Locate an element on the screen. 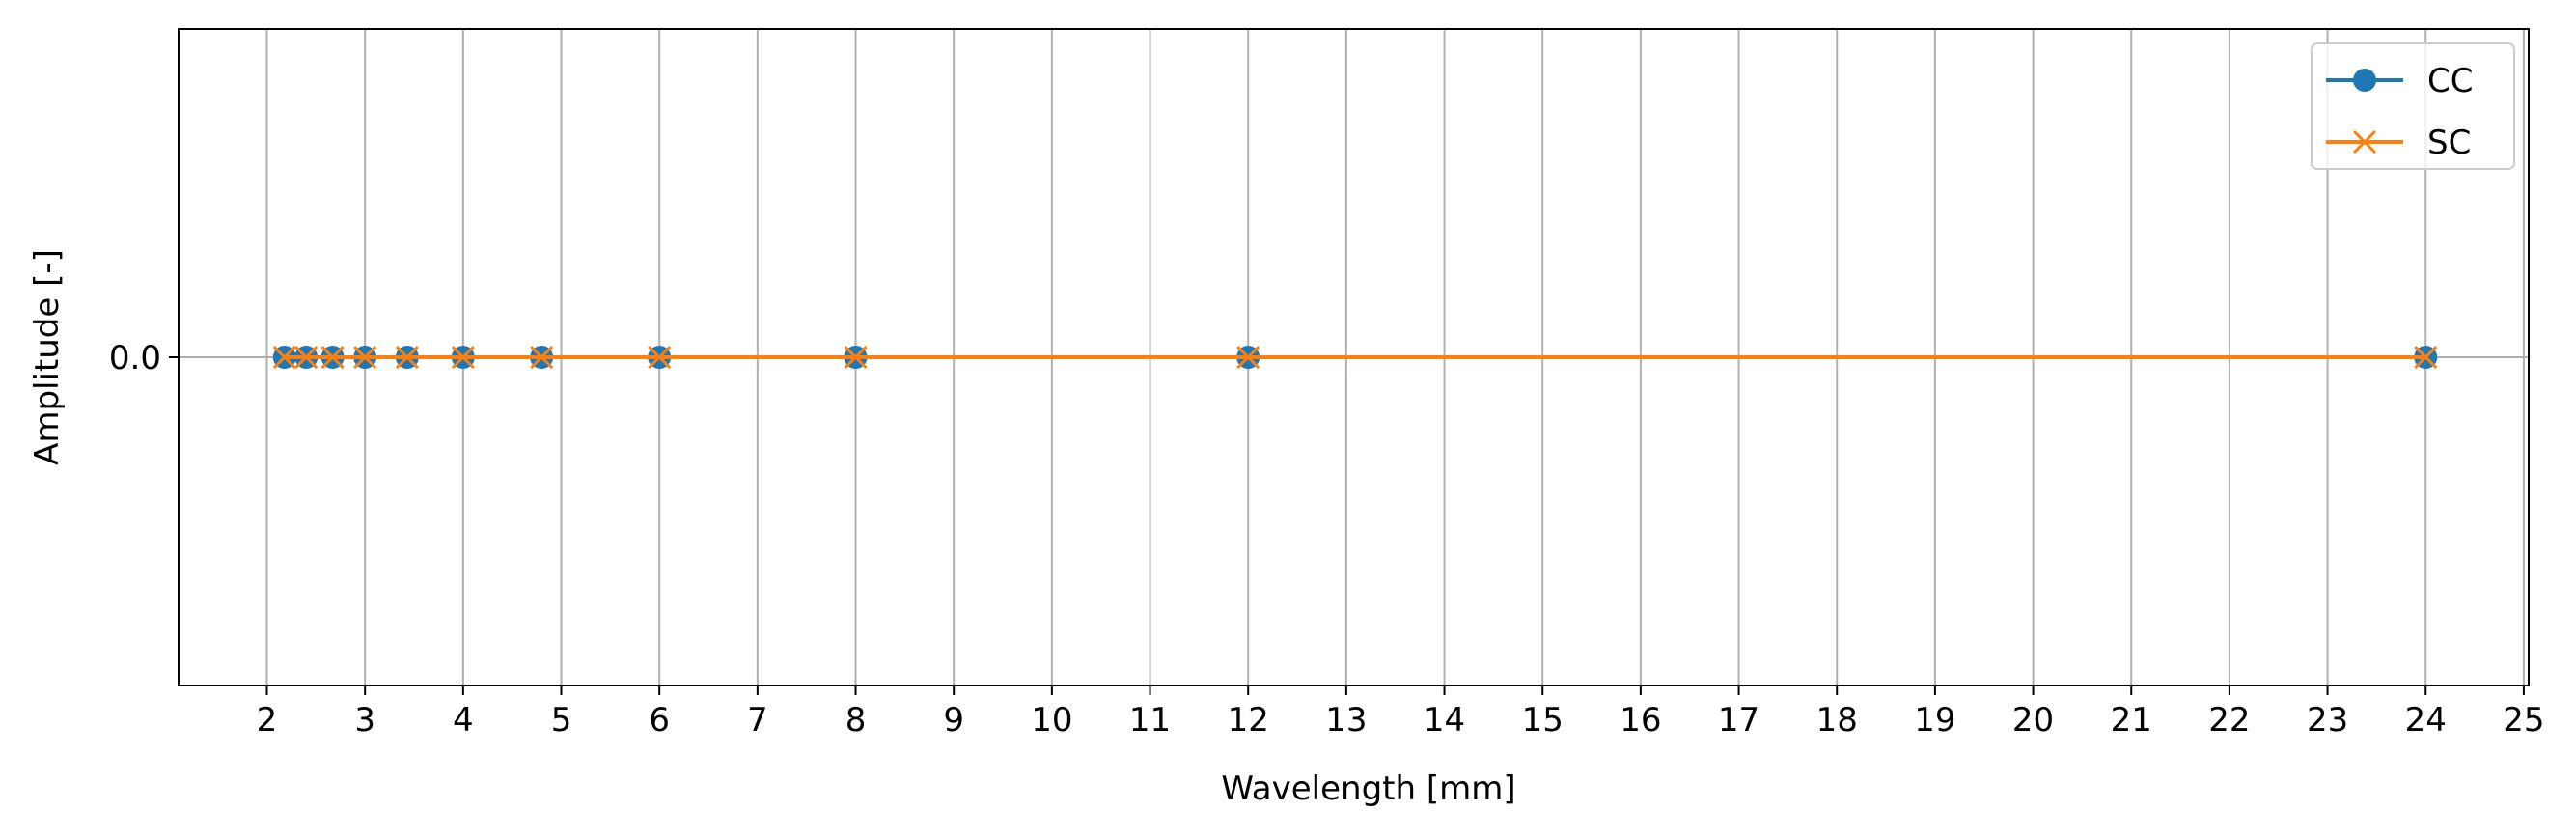 The width and height of the screenshot is (2576, 840). x-tick-label: 3 is located at coordinates (364, 721).